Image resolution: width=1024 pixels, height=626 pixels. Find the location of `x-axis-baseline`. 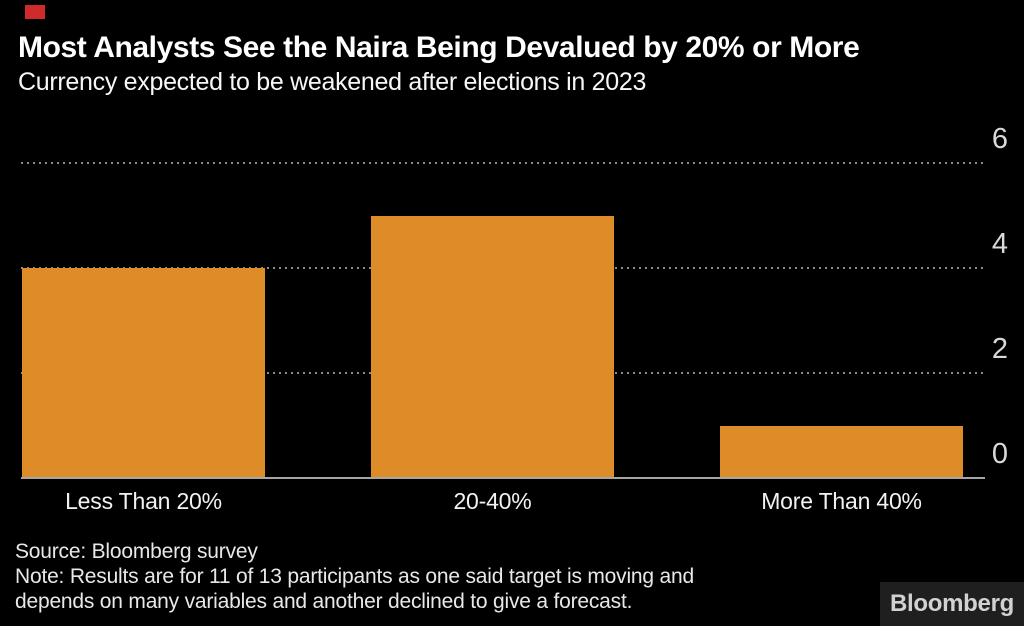

x-axis-baseline is located at coordinates (503, 478).